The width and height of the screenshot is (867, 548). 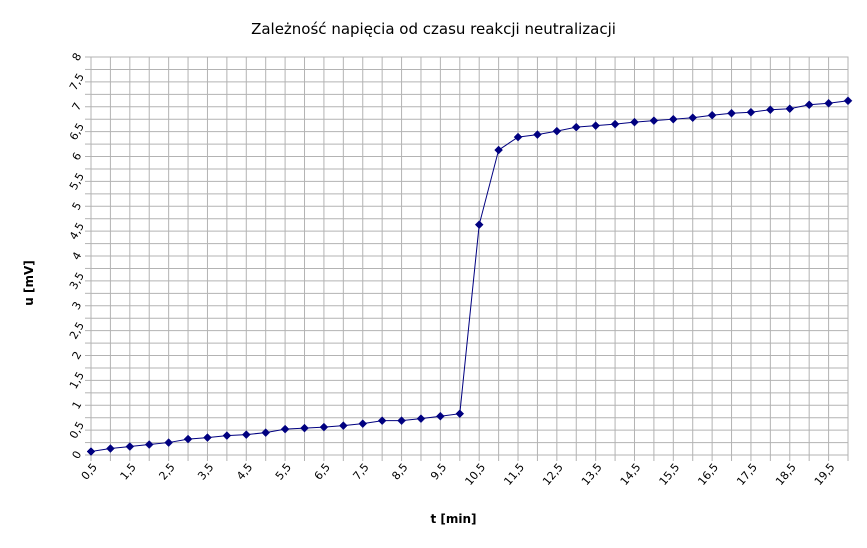 I want to click on y-tick-label: 1,5, so click(x=77, y=381).